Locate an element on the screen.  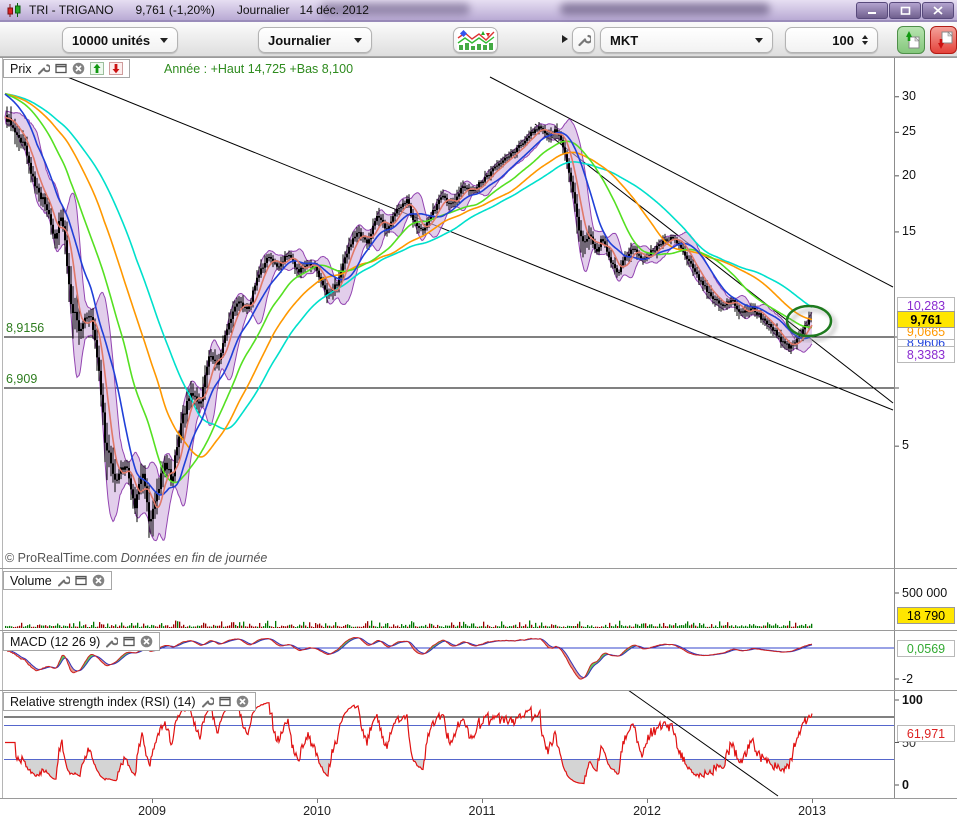
quantity-value: 100 is located at coordinates (843, 40).